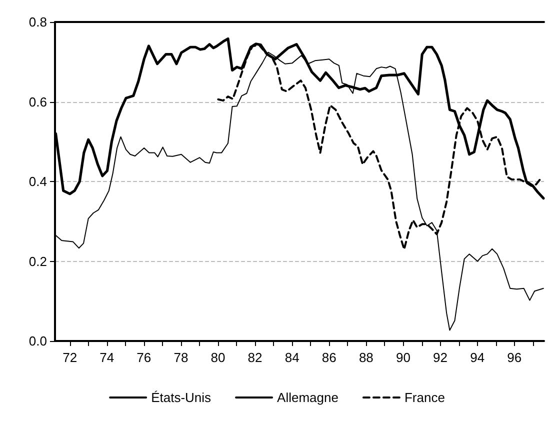 The height and width of the screenshot is (425, 554). I want to click on x-tick-label: 72, so click(70, 357).